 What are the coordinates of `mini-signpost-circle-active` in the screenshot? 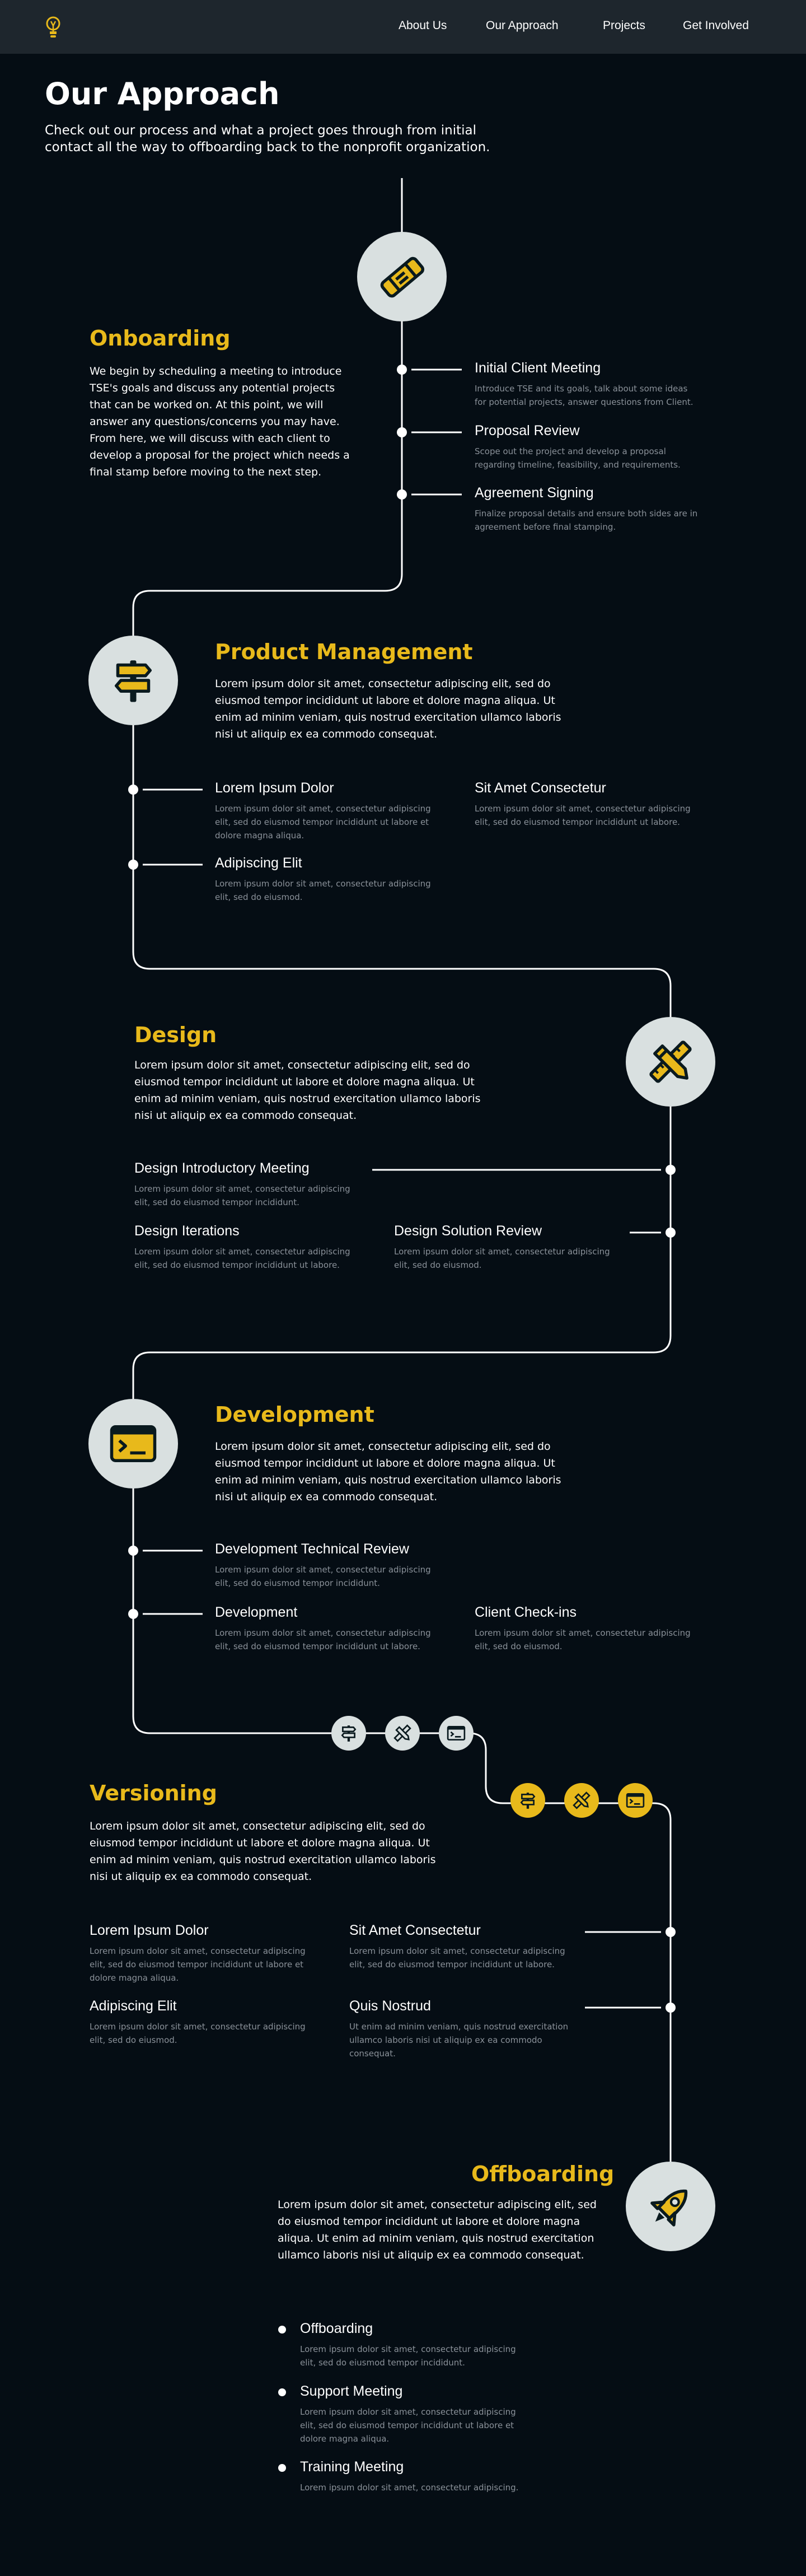 It's located at (527, 1801).